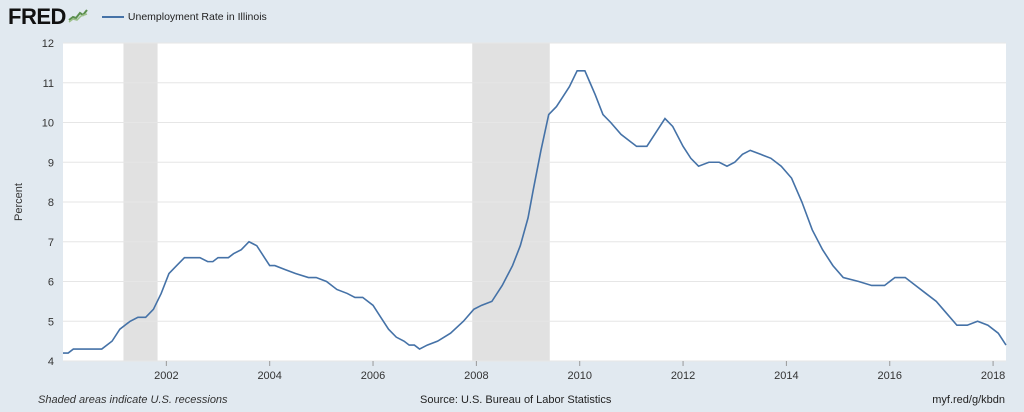  What do you see at coordinates (37, 16) in the screenshot?
I see `fred-logo: FRED` at bounding box center [37, 16].